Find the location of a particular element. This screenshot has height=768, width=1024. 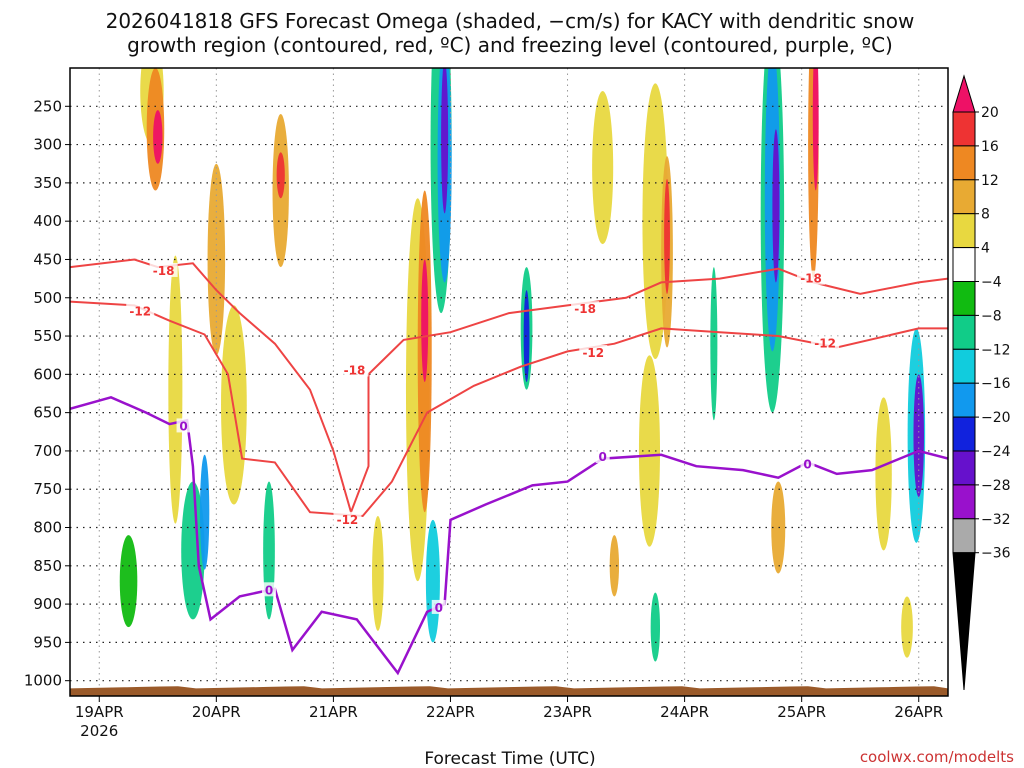

y-tick-label-600: 600 is located at coordinates (47, 374).